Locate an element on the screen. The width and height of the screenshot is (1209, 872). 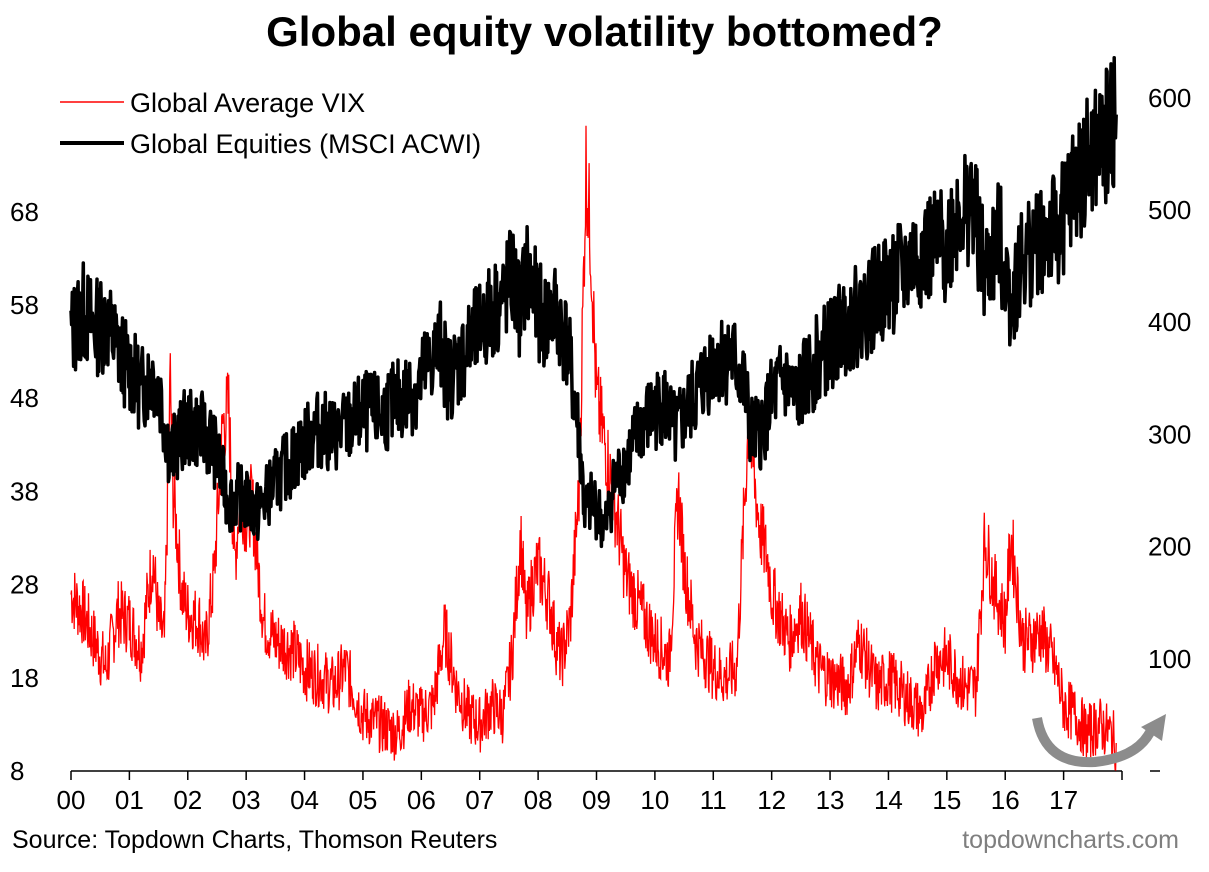
x-tick-label: 16 is located at coordinates (1005, 800).